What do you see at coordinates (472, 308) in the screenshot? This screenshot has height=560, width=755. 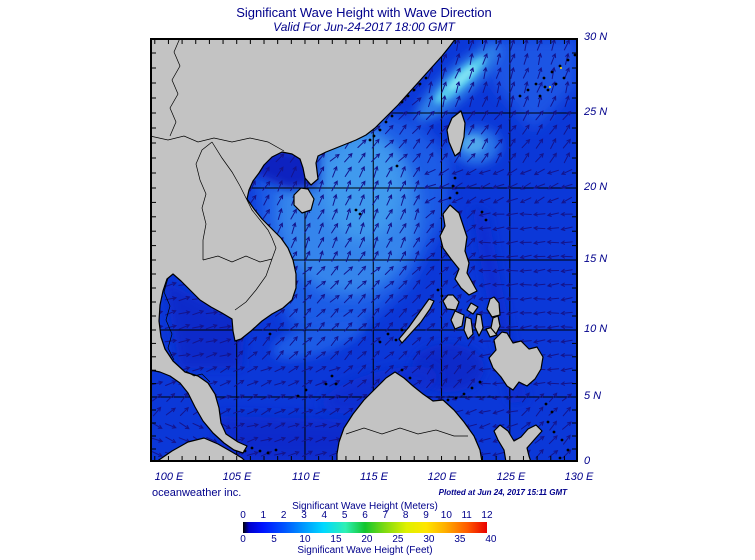 I see `land-masbate` at bounding box center [472, 308].